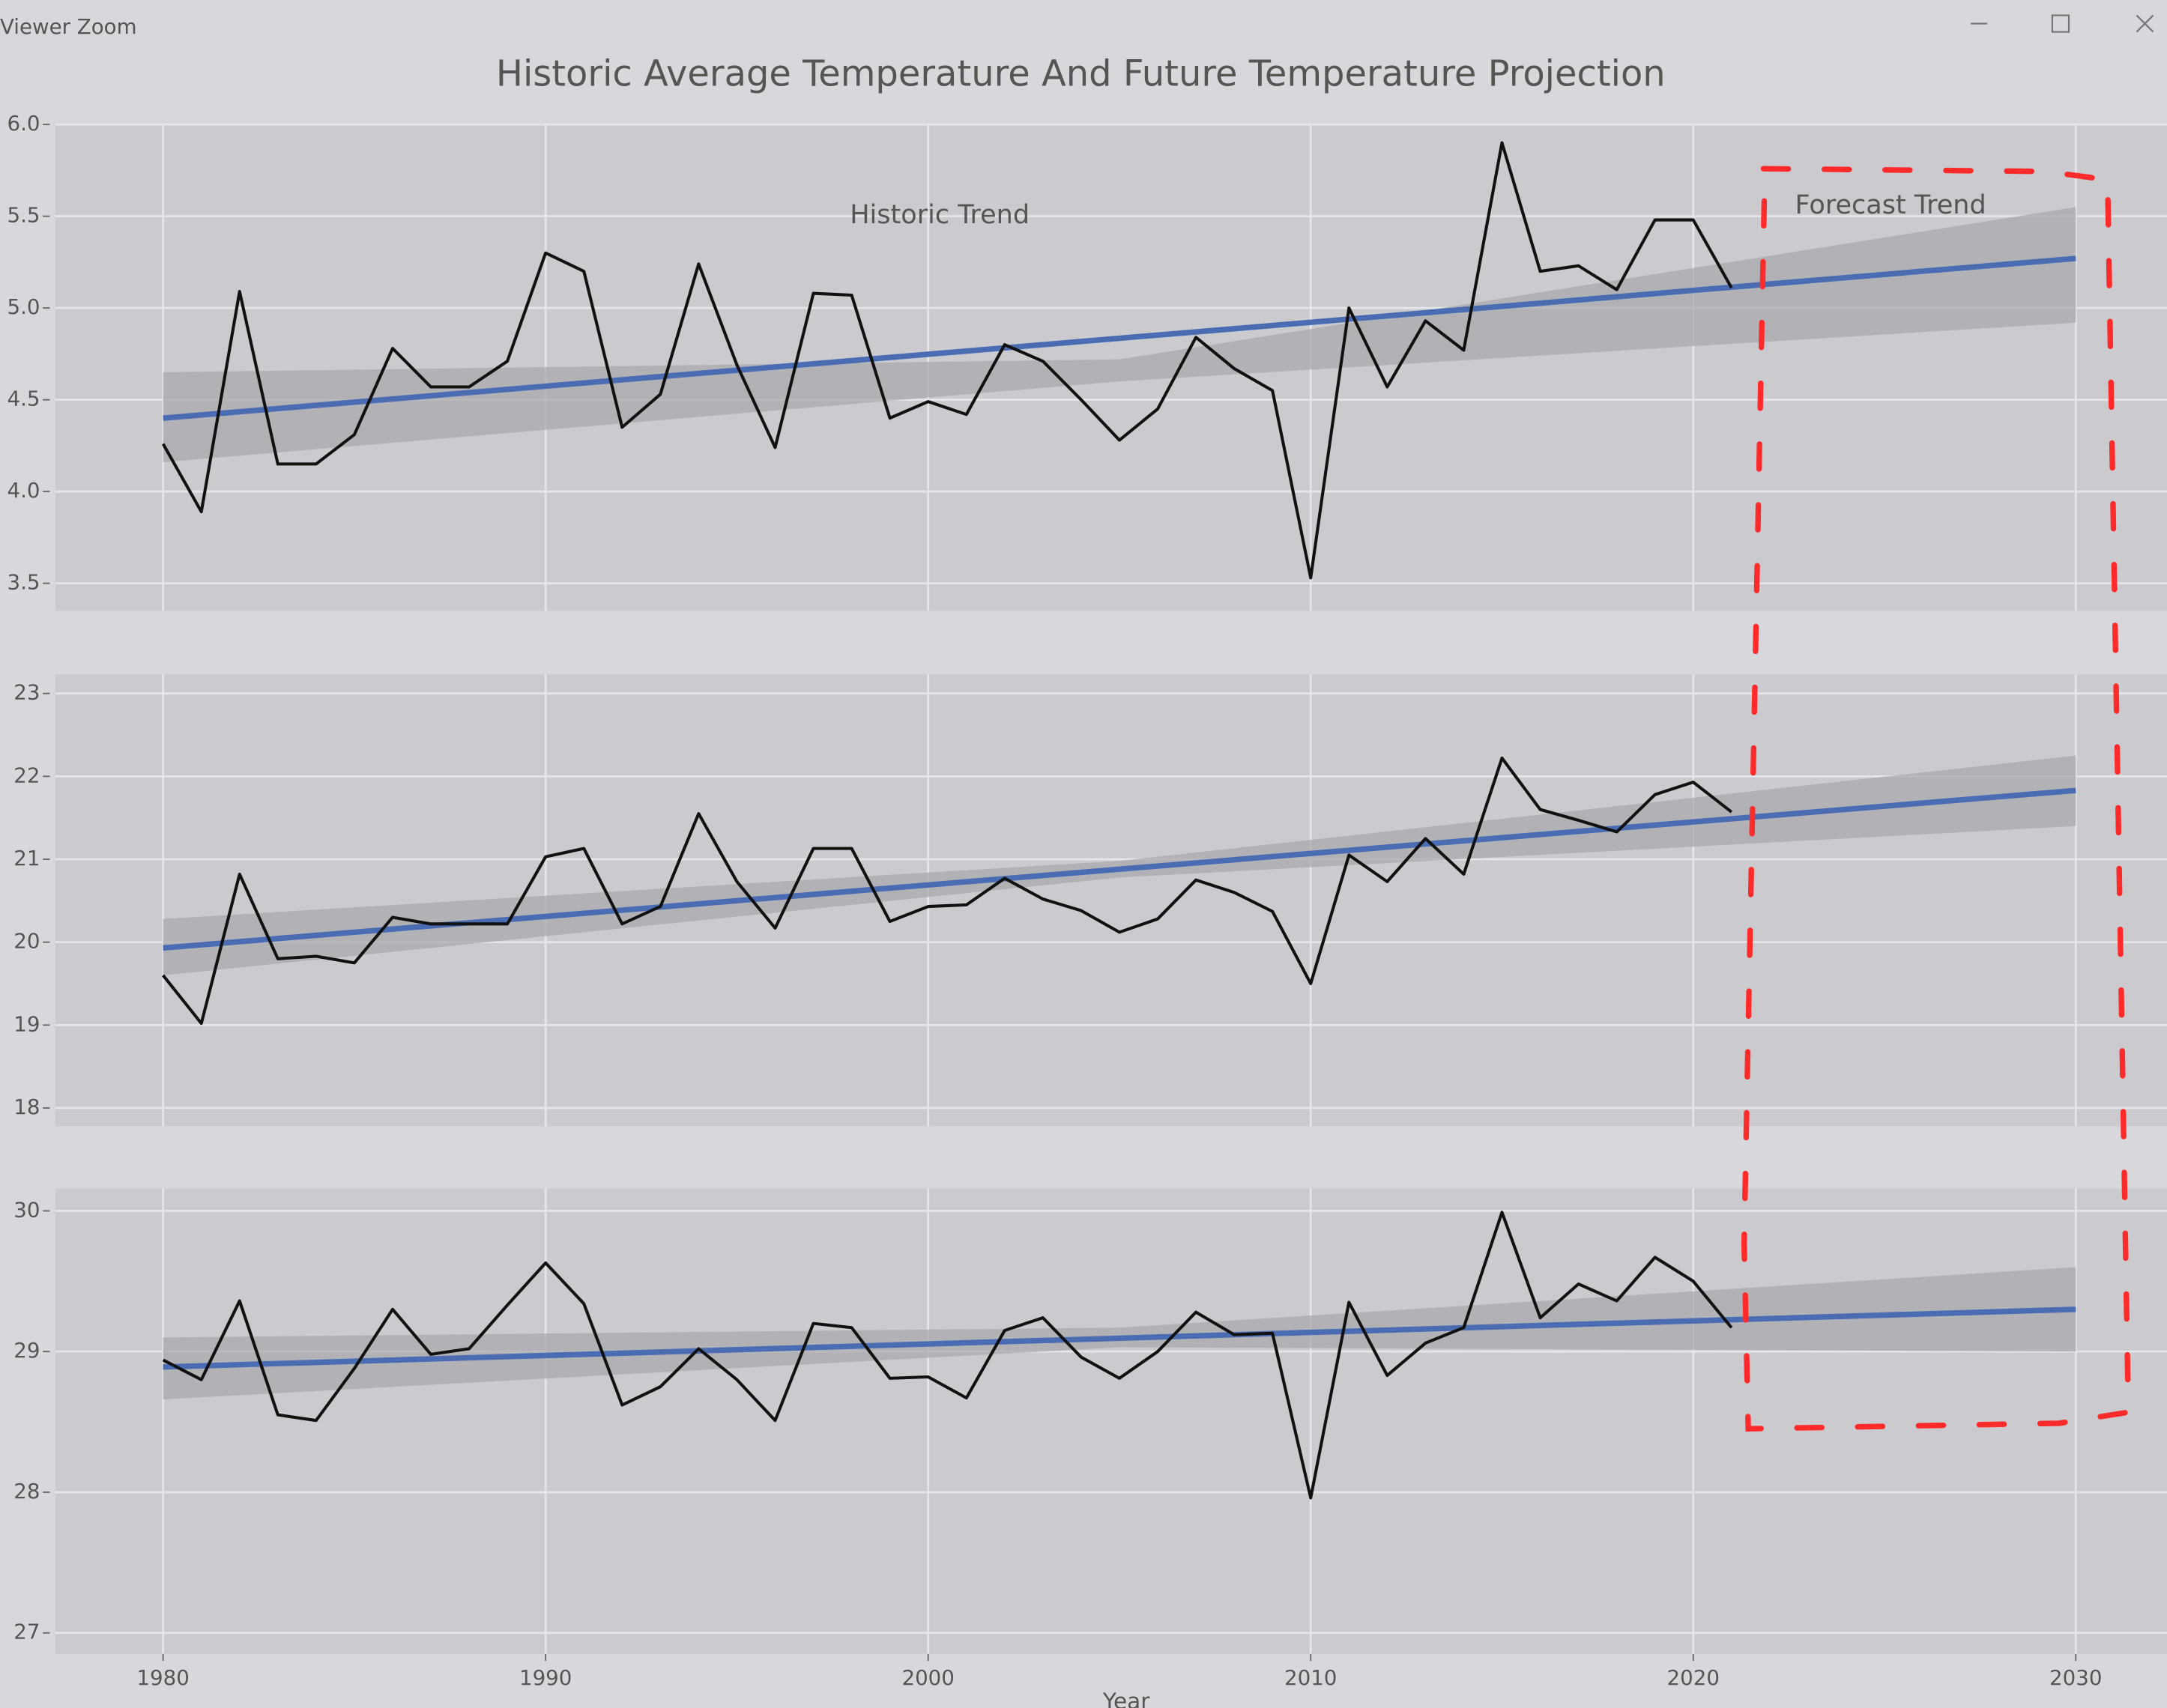  I want to click on y-tick-label: 20, so click(26, 941).